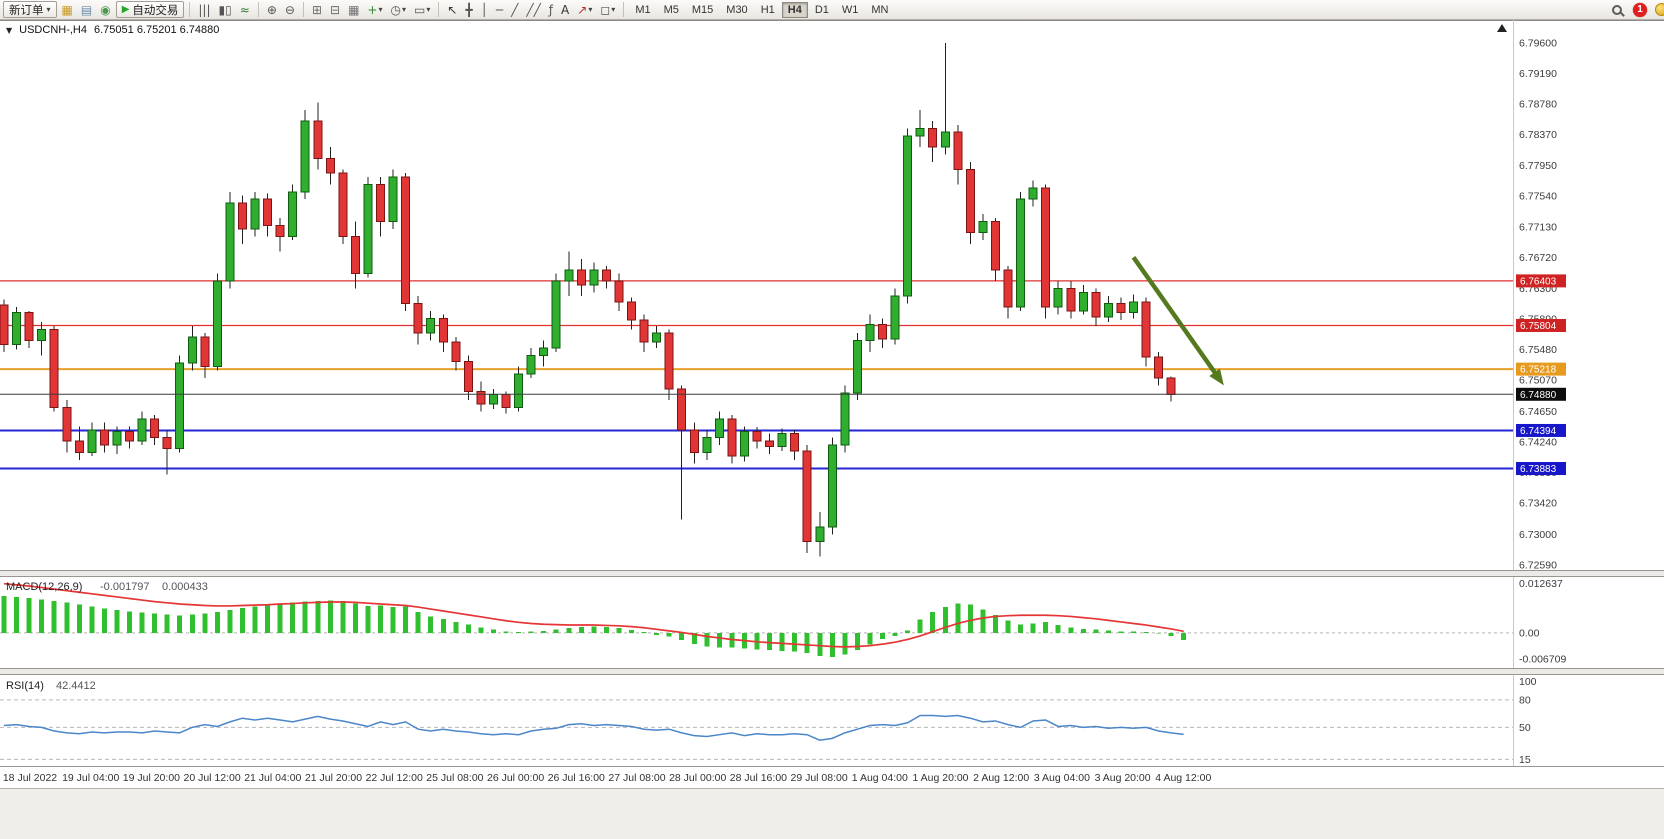 The image size is (1664, 839). What do you see at coordinates (398, 9) in the screenshot?
I see `period-clock-icon: ◷ ▾` at bounding box center [398, 9].